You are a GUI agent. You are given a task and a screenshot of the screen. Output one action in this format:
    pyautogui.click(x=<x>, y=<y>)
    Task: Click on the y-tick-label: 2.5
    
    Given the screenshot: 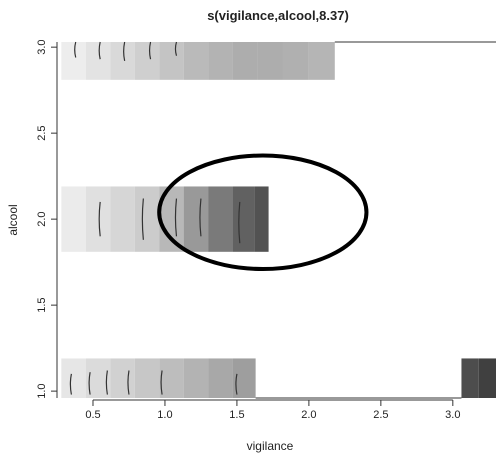 What is the action you would take?
    pyautogui.click(x=42, y=133)
    